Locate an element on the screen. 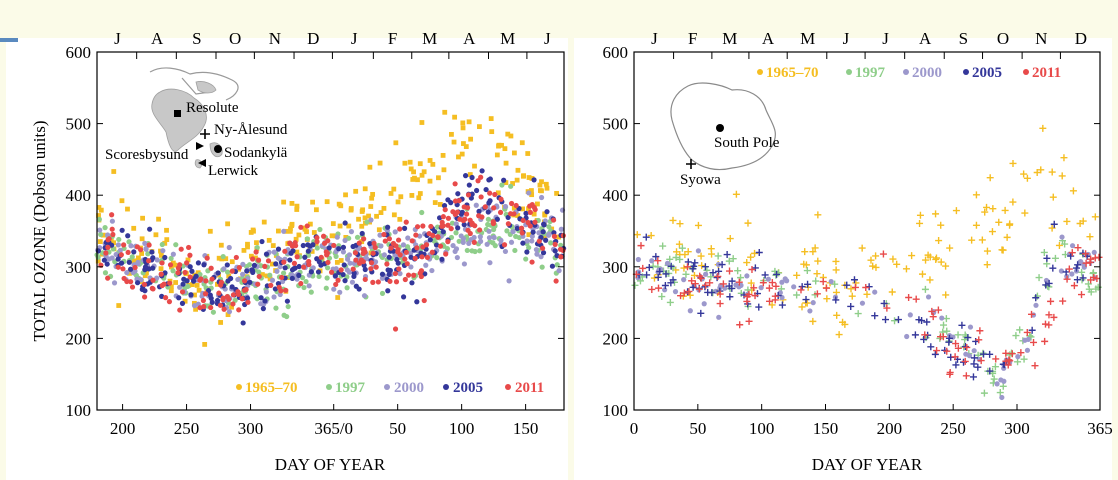  left-legend: 1965–70 1997 2000 2005 2011 is located at coordinates (390, 388).